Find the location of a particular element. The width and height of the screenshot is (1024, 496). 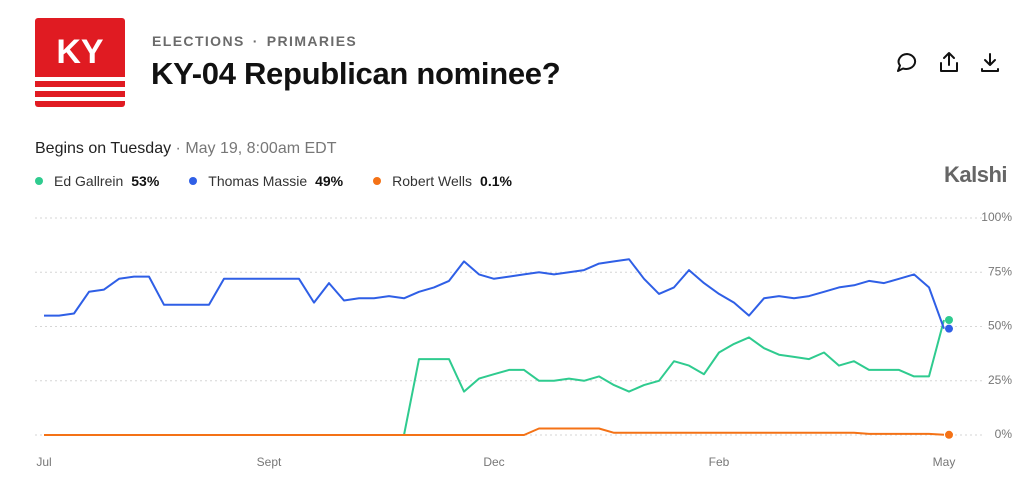

breadcrumb-item: ELECTIONS is located at coordinates (198, 41).